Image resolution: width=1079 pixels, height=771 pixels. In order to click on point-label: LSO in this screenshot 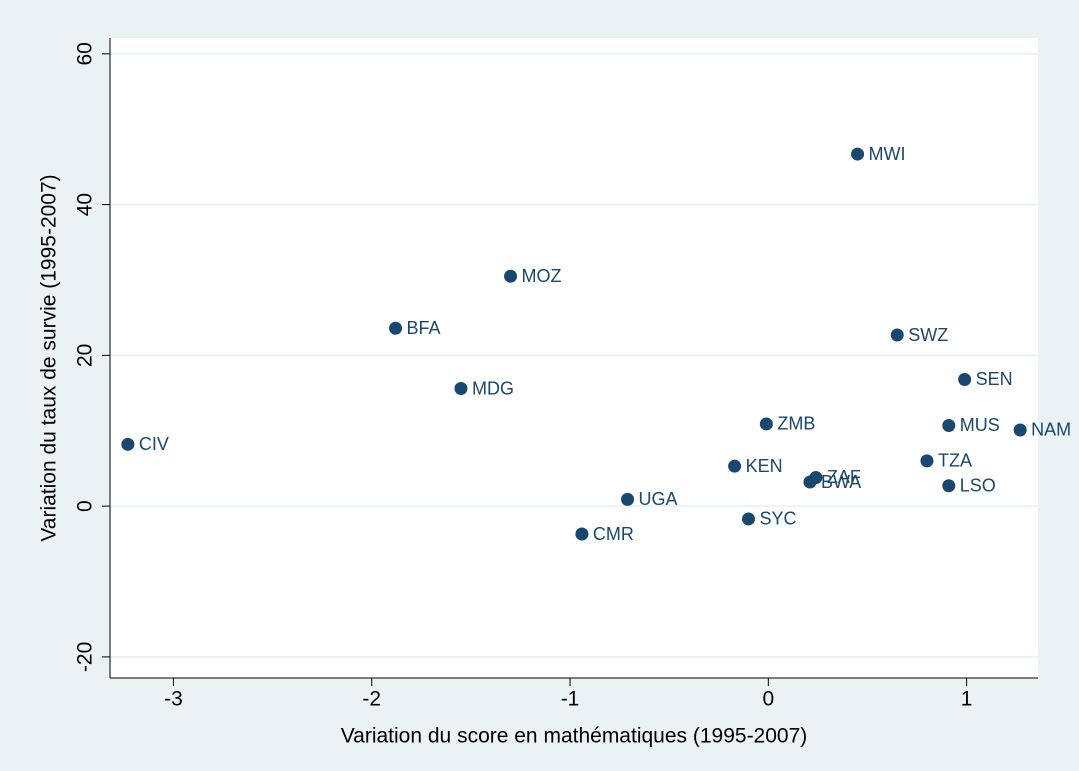, I will do `click(978, 486)`.